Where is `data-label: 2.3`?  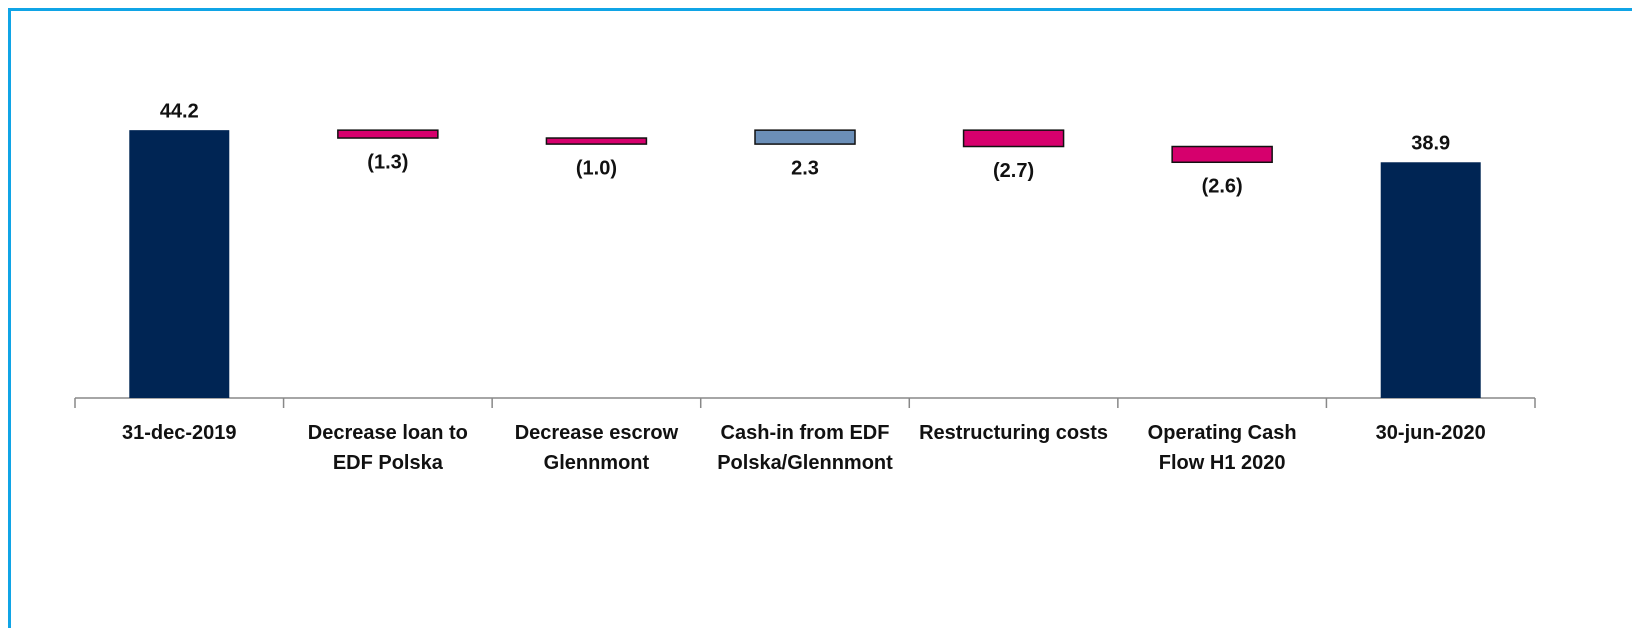 data-label: 2.3 is located at coordinates (805, 168).